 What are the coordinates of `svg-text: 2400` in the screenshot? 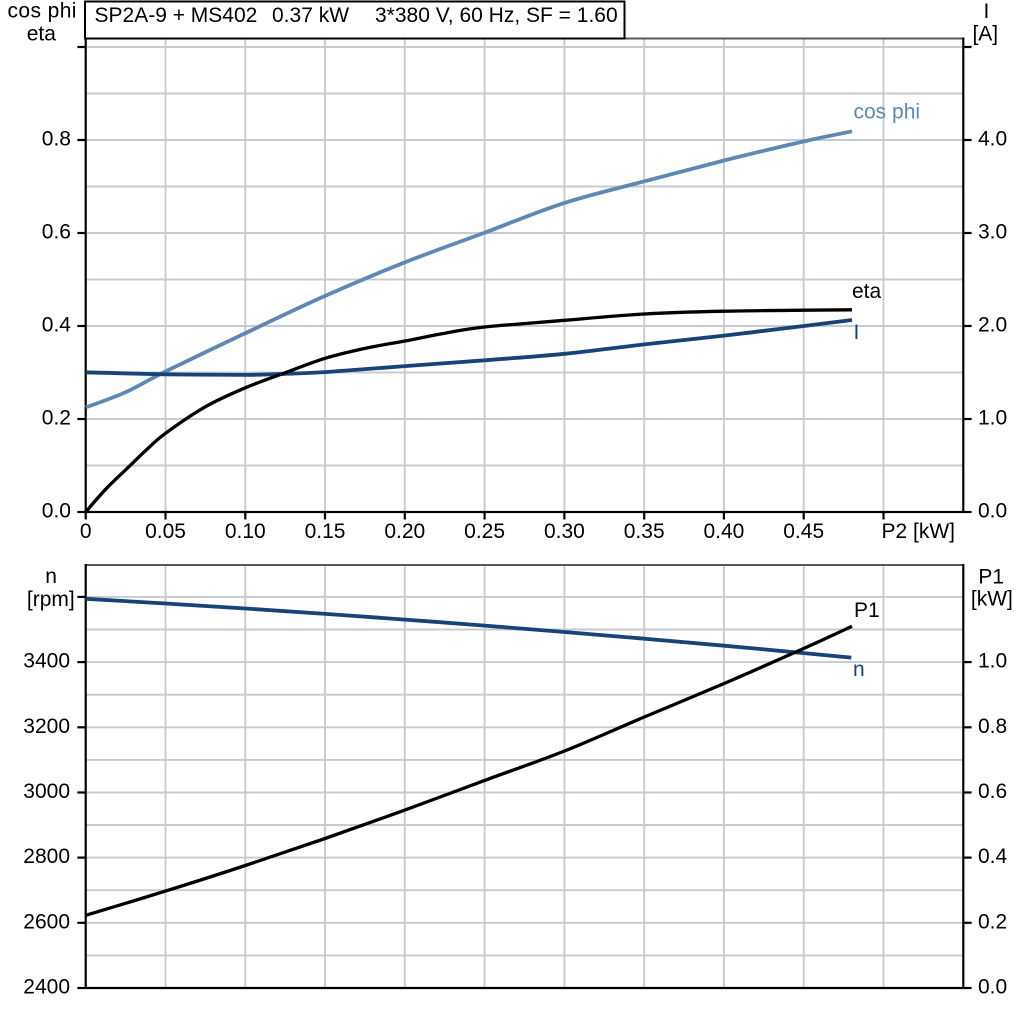 It's located at (46, 987).